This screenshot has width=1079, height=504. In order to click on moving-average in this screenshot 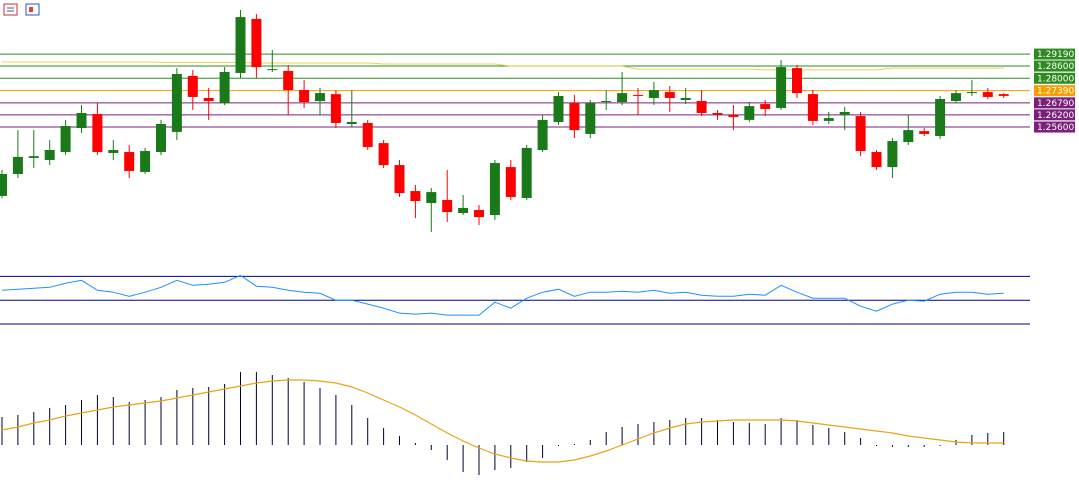, I will do `click(503, 66)`.